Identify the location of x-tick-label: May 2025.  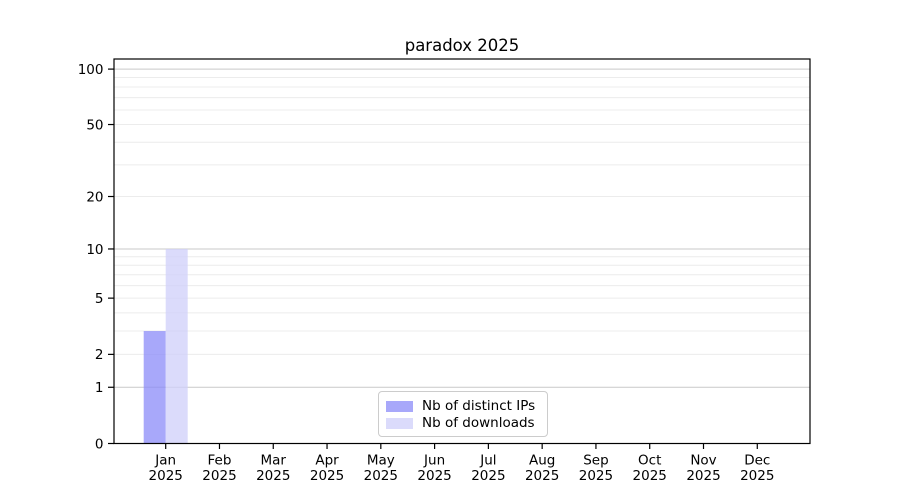
(381, 469).